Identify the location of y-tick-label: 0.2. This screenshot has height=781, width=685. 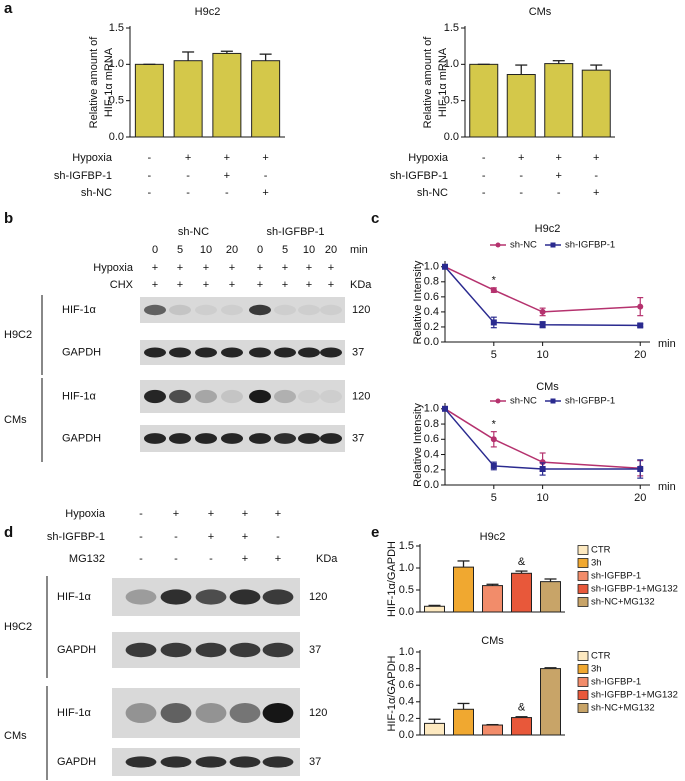
(431, 327).